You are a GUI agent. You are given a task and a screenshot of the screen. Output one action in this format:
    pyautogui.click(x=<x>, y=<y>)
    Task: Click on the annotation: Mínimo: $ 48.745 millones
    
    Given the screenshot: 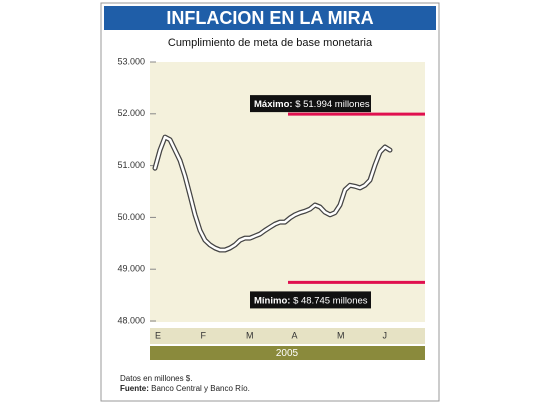 What is the action you would take?
    pyautogui.click(x=311, y=300)
    